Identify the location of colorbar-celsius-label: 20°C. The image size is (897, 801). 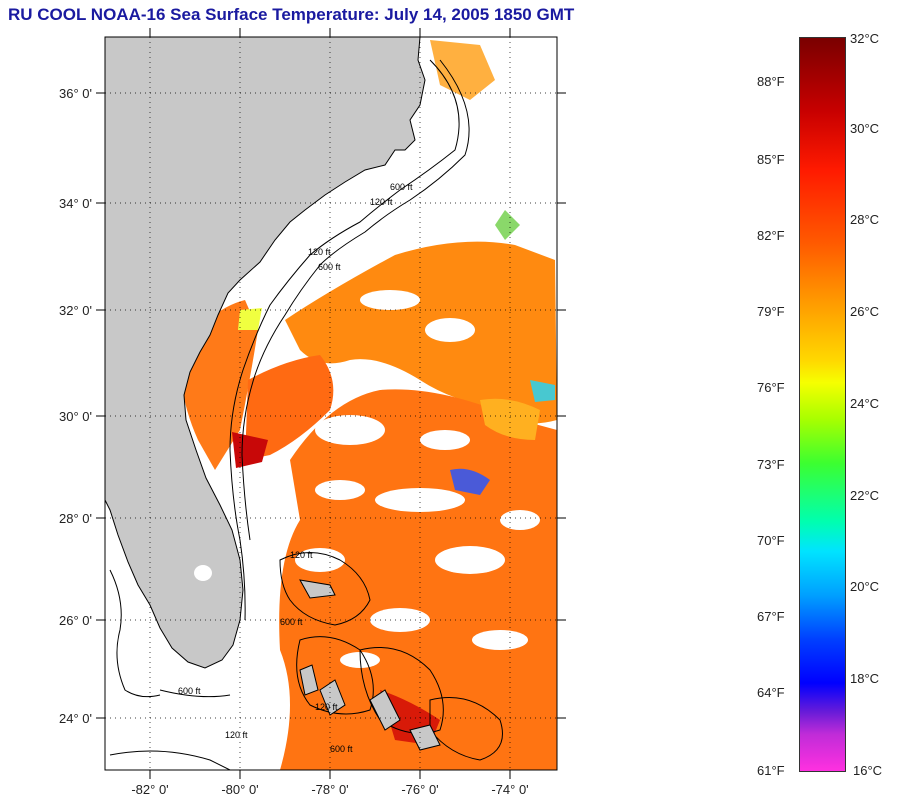
(865, 586).